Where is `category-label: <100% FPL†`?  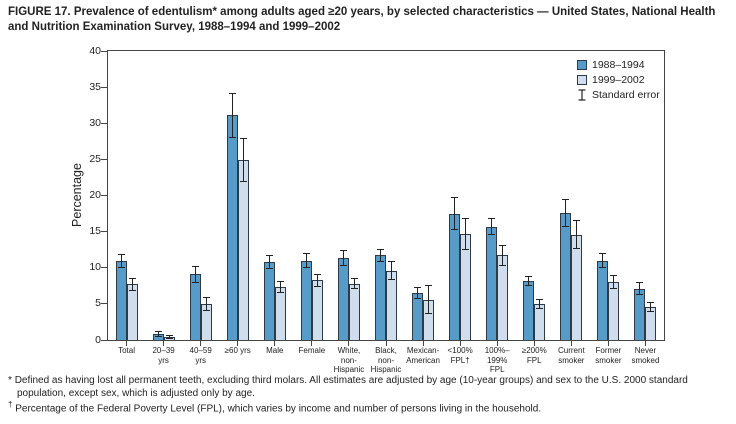
category-label: <100% FPL† is located at coordinates (460, 355).